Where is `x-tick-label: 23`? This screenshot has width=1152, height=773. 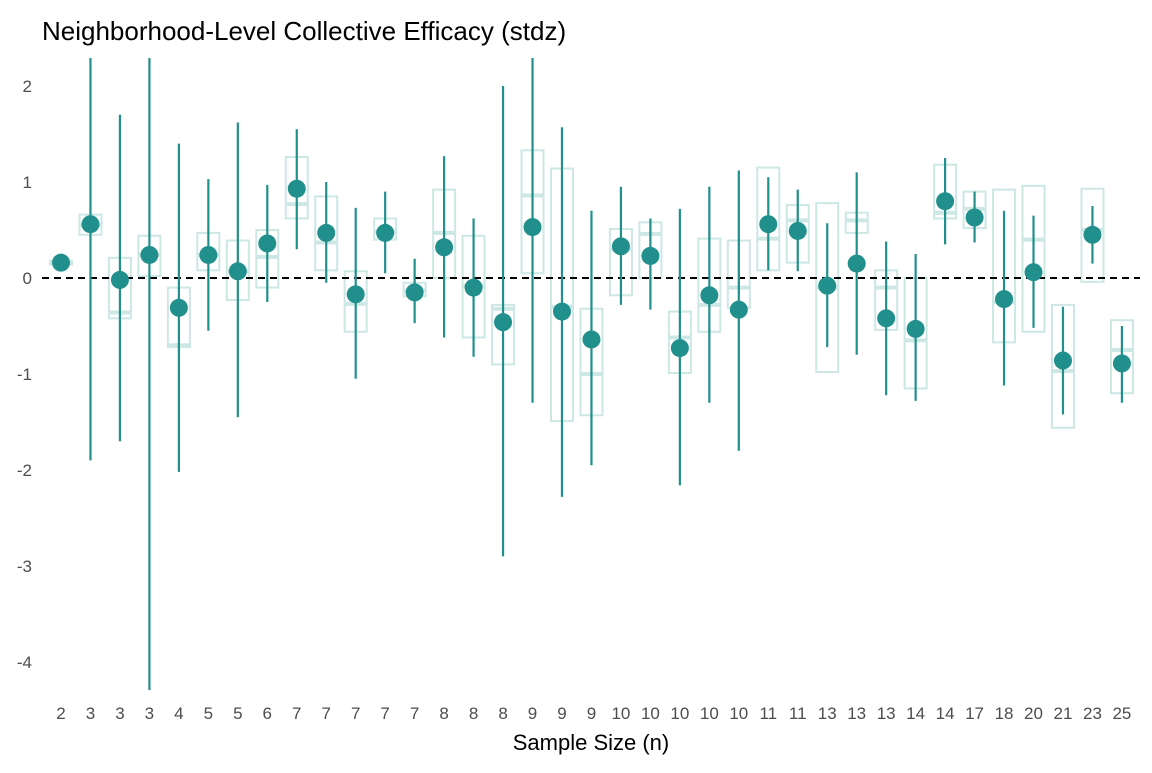 x-tick-label: 23 is located at coordinates (1092, 713).